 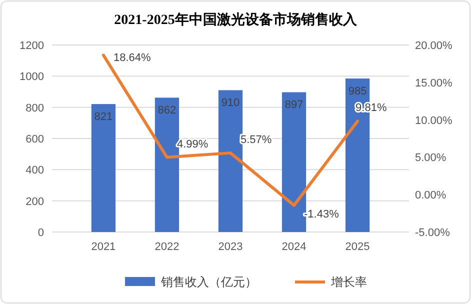 I want to click on data-label: 18.64%, so click(x=132, y=58).